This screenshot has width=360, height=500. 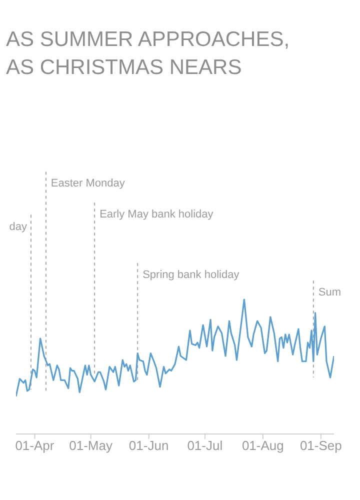 I want to click on x-tick-label: 01-Sep, so click(x=321, y=446).